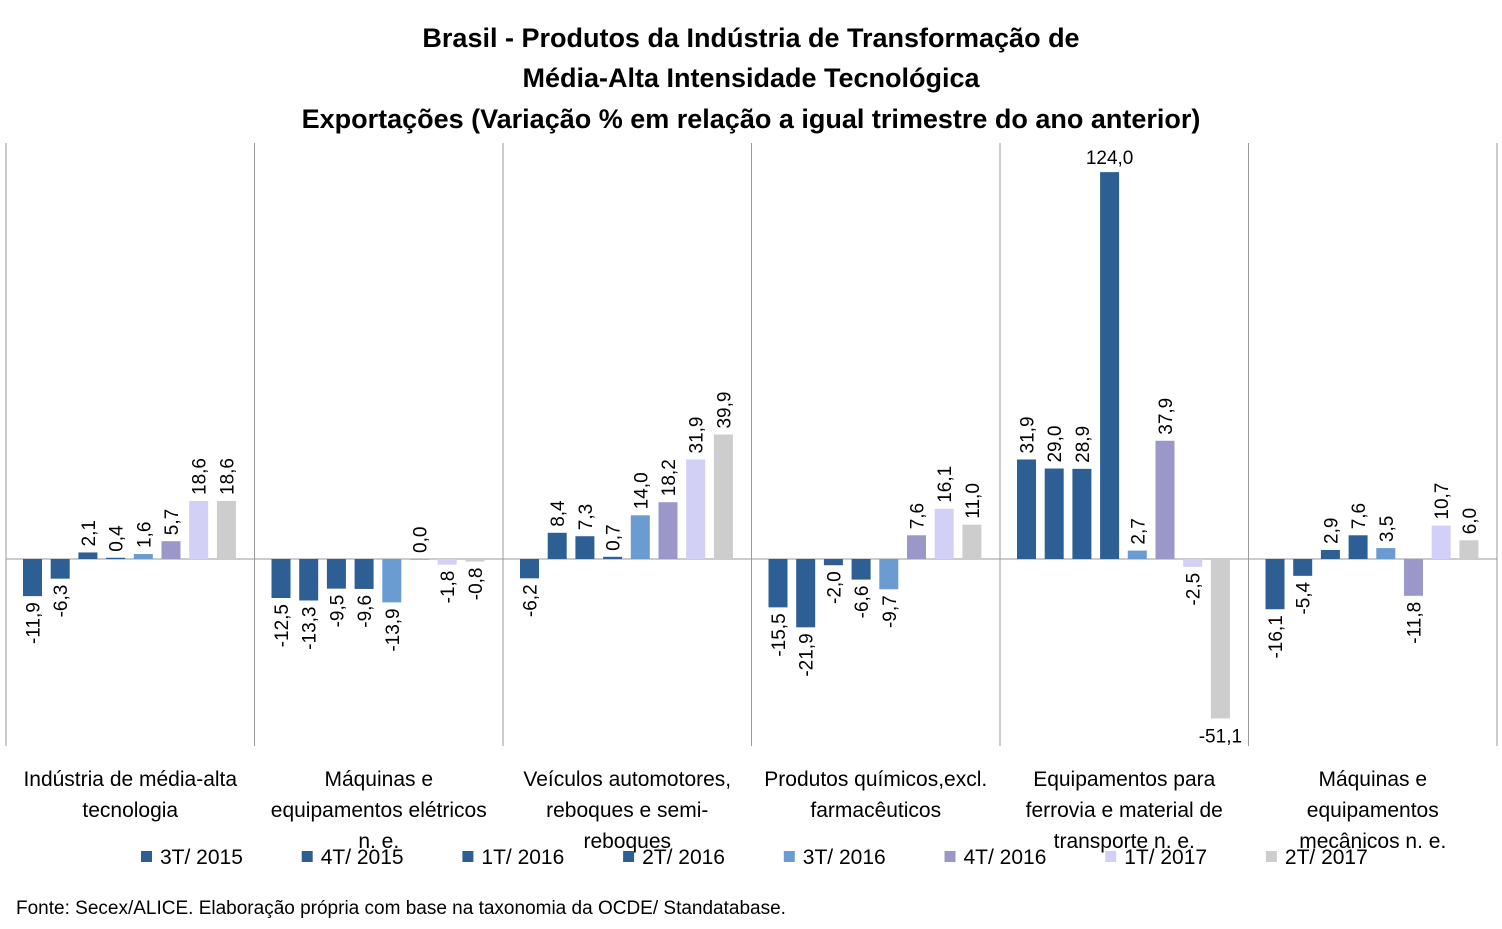 Image resolution: width=1502 pixels, height=929 pixels. What do you see at coordinates (1470, 521) in the screenshot?
I see `data-label: 6,0` at bounding box center [1470, 521].